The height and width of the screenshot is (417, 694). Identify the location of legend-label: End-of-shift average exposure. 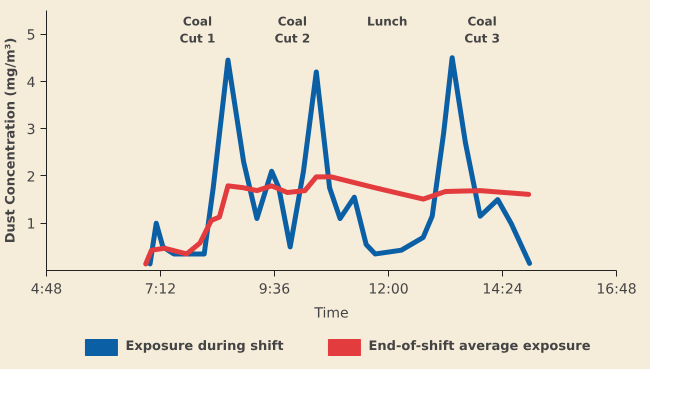
(479, 346).